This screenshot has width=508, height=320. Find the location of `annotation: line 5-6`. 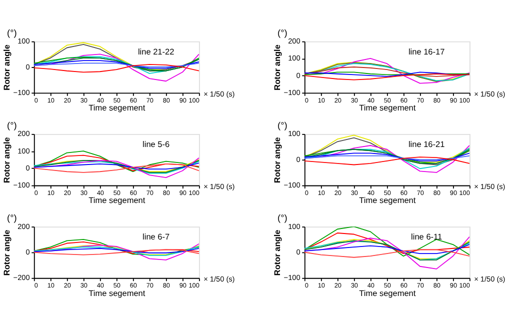

annotation: line 5-6 is located at coordinates (156, 144).